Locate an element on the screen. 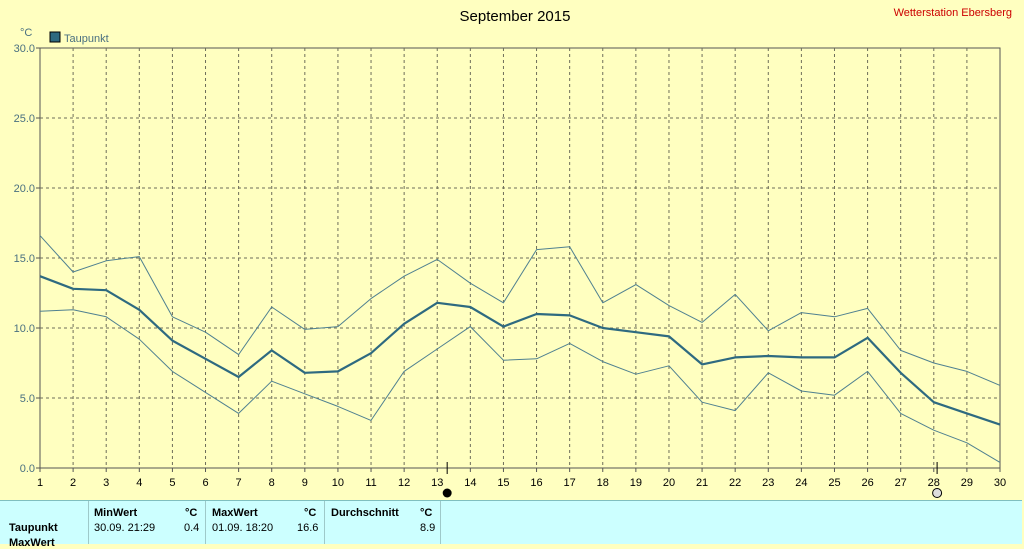 The width and height of the screenshot is (1024, 549). header-durchschnitt: Durchschnitt is located at coordinates (365, 513).